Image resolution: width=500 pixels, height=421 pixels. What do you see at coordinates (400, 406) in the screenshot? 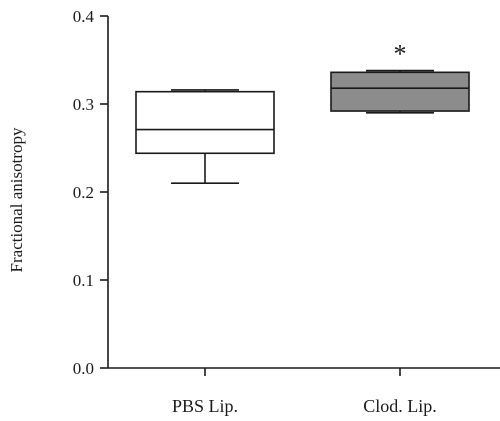
I see `x-tick-label: Clod. Lip.` at bounding box center [400, 406].